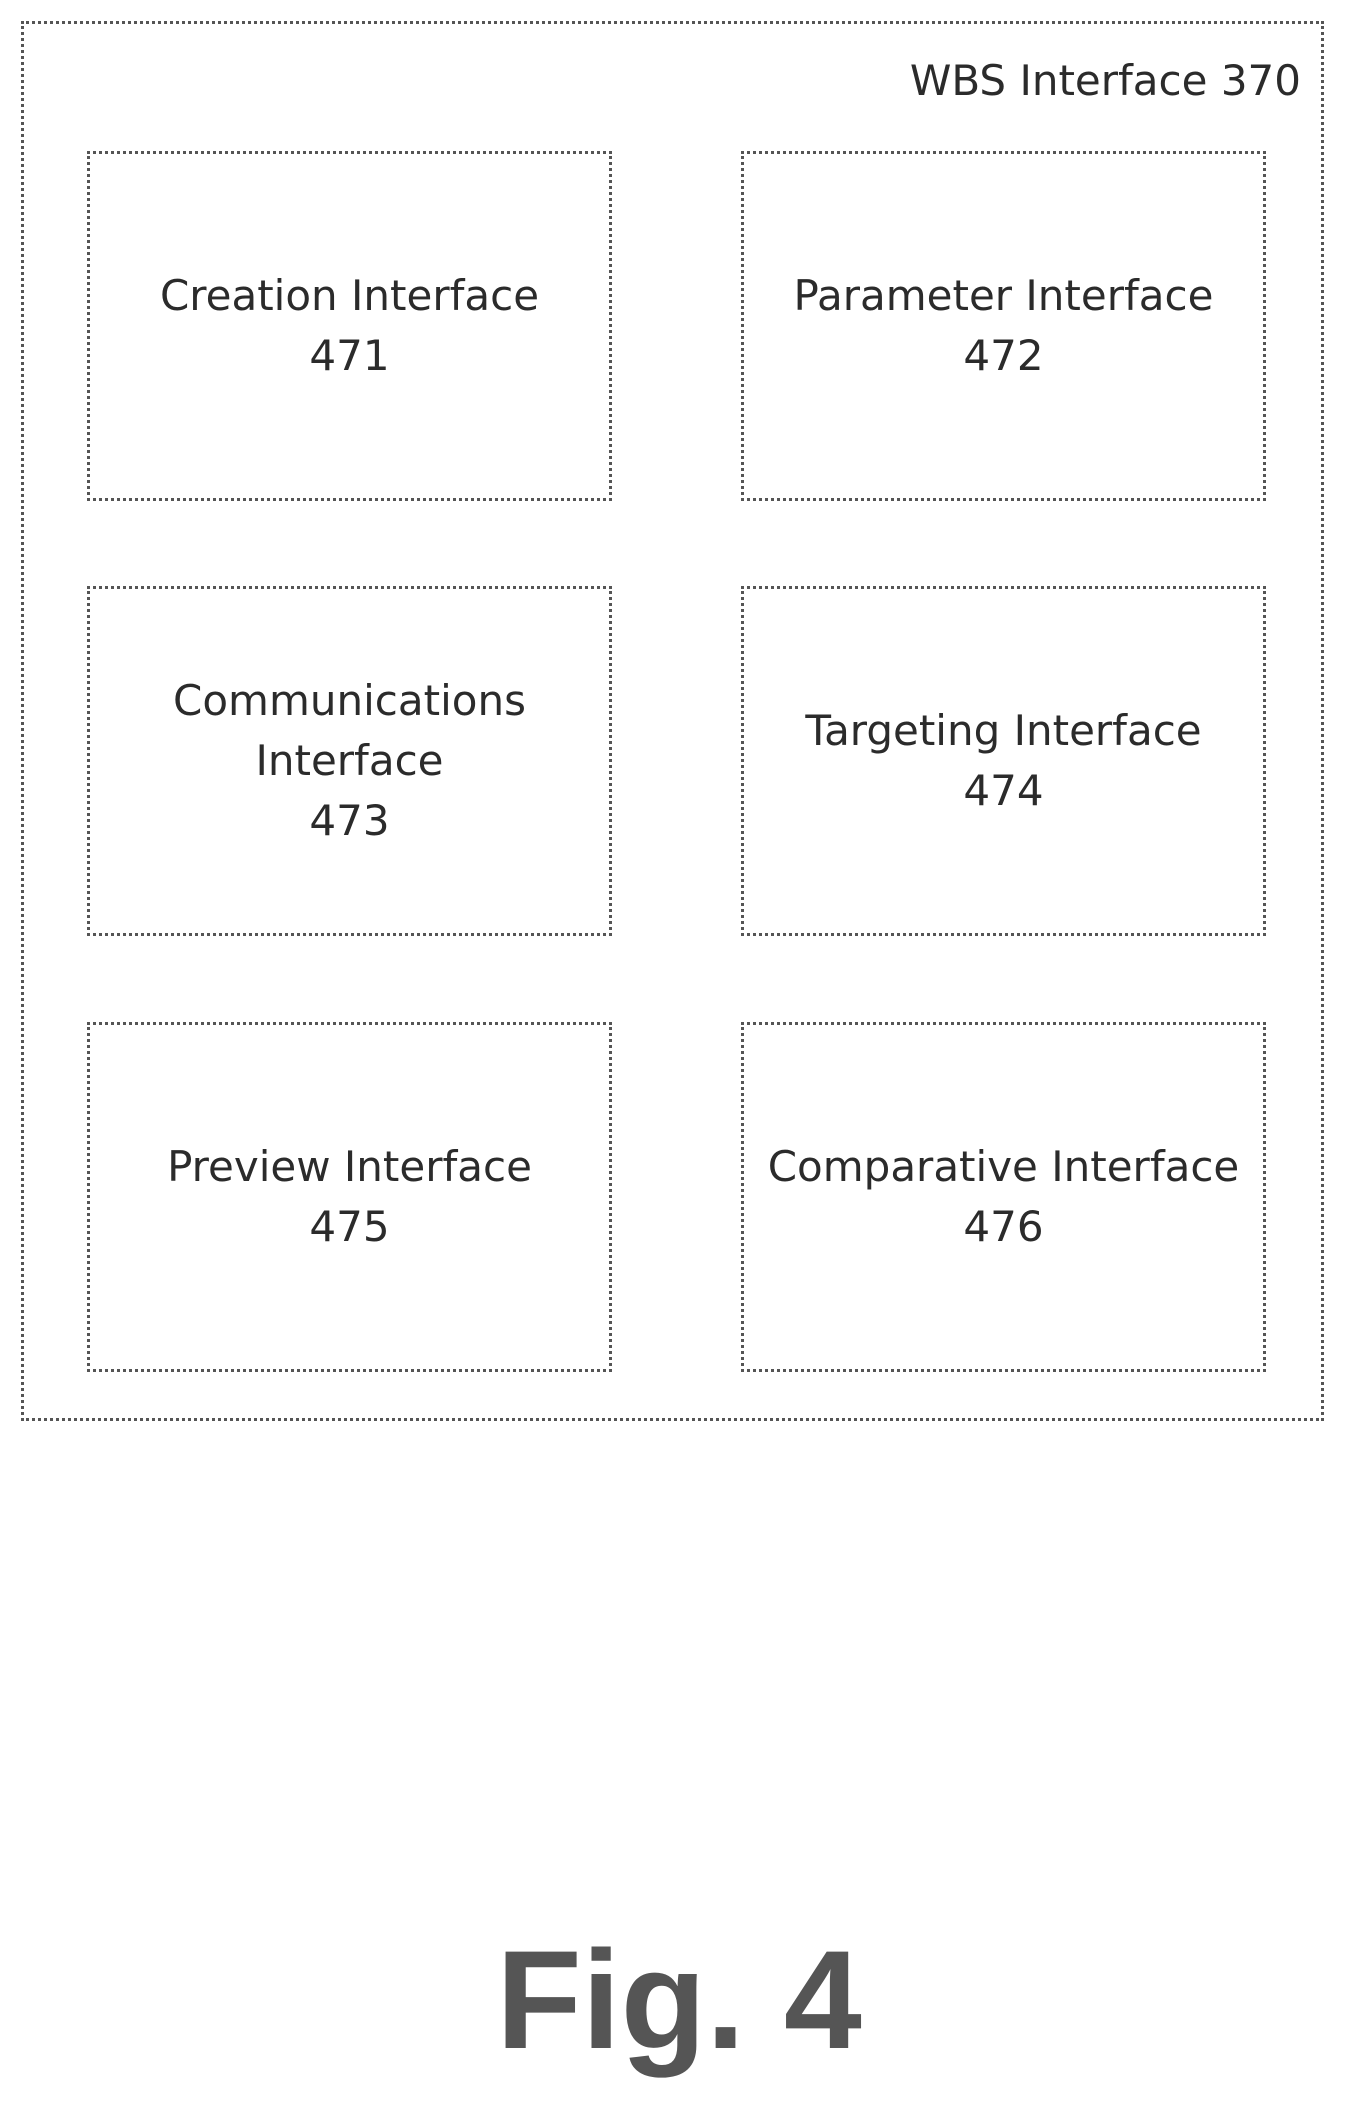  I want to click on targeting-interface-box: Targeting Interface 474, so click(1003, 761).